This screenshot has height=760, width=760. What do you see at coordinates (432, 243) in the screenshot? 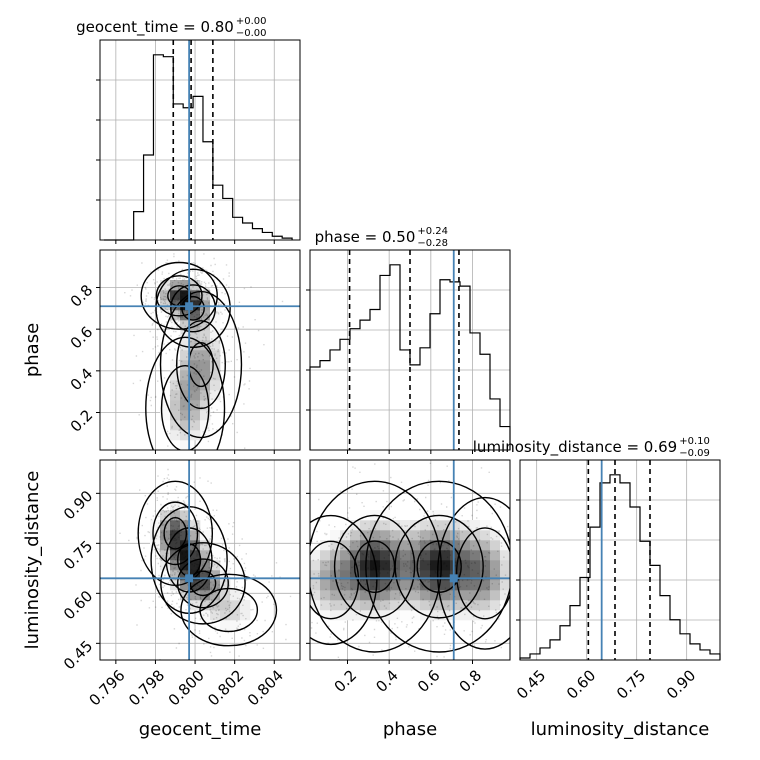
I see `title-minus-error: −0.28` at bounding box center [432, 243].